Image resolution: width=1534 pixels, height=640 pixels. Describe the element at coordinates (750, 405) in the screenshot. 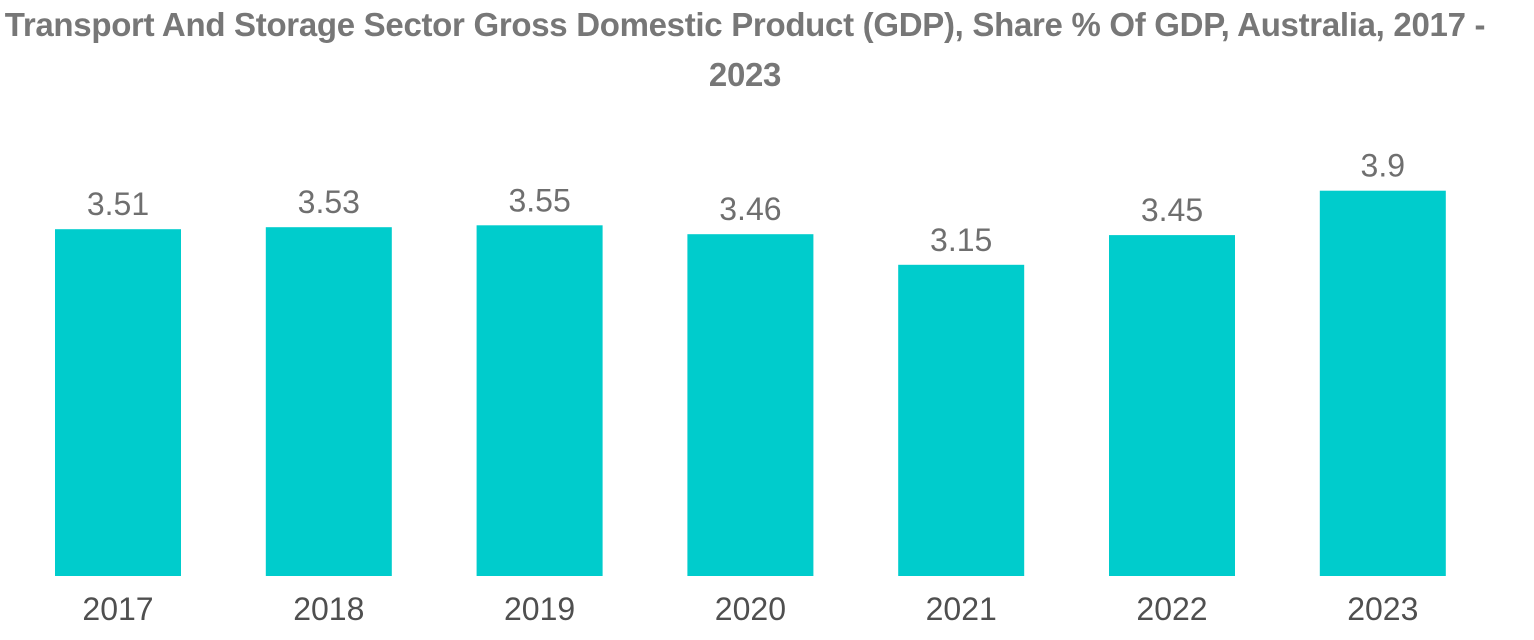

I see `bar-2020` at that location.